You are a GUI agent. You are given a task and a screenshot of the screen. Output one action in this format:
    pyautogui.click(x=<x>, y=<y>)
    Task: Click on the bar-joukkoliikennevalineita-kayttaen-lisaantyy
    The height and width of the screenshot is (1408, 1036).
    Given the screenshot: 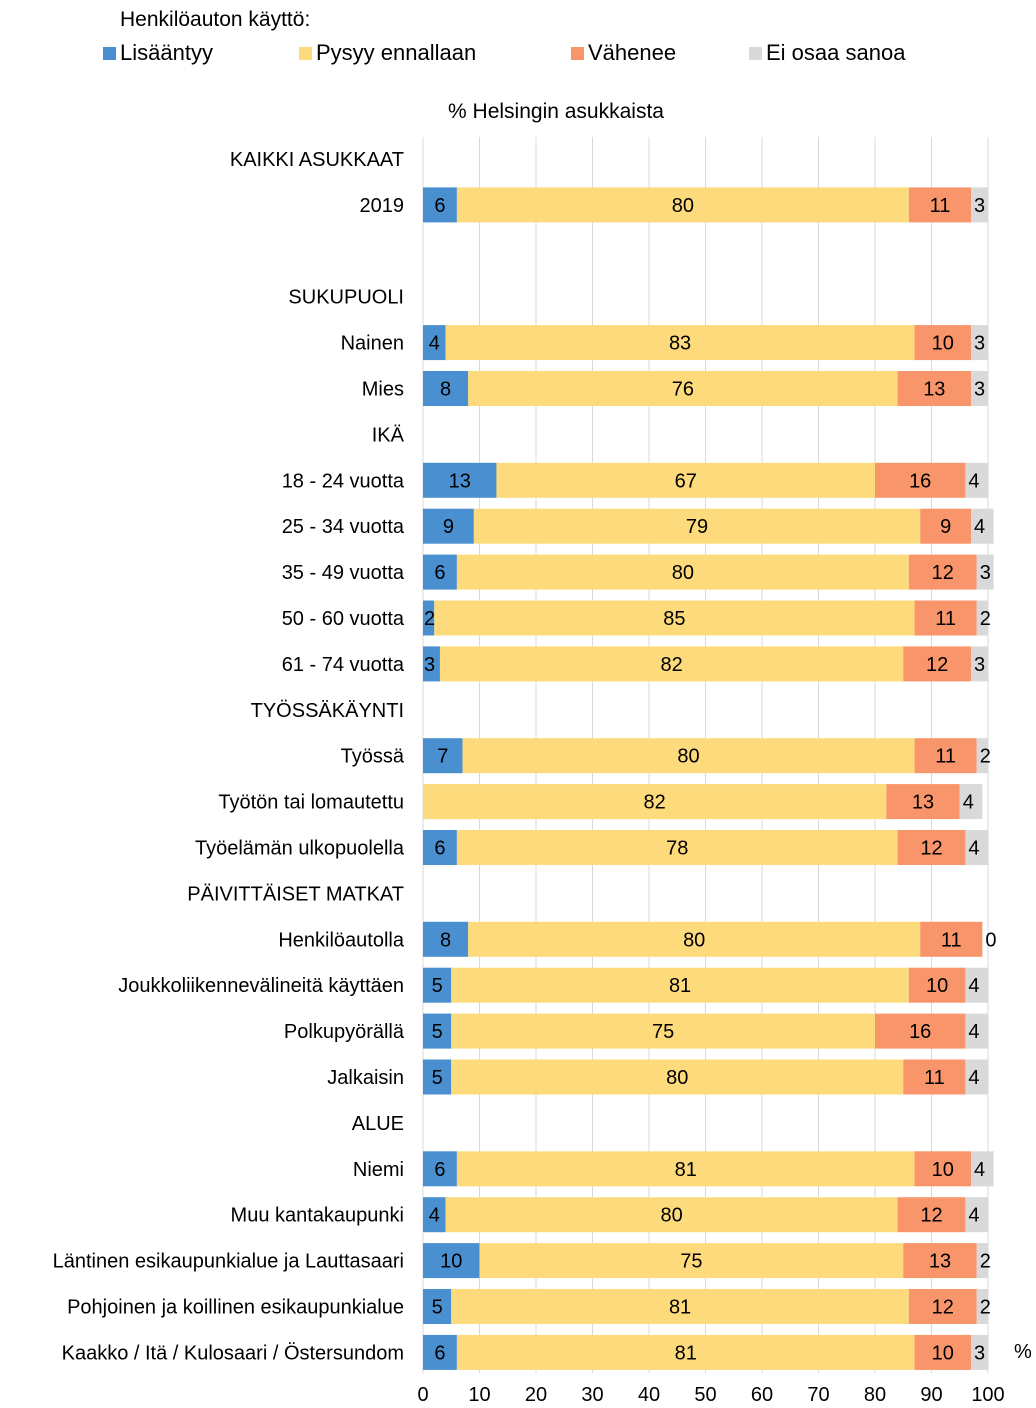 What is the action you would take?
    pyautogui.click(x=437, y=985)
    